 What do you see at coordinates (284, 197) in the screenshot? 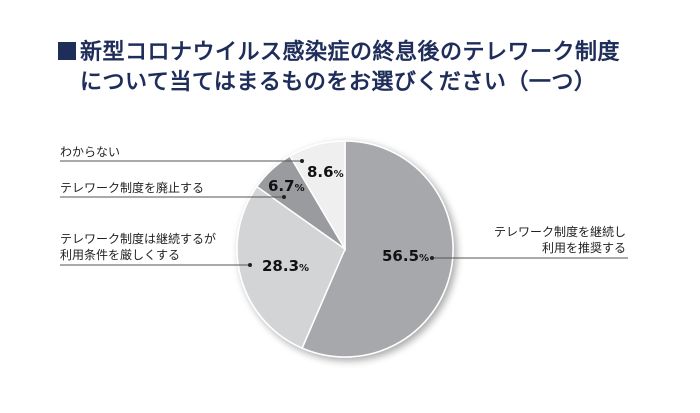
I see `dot-abolish` at bounding box center [284, 197].